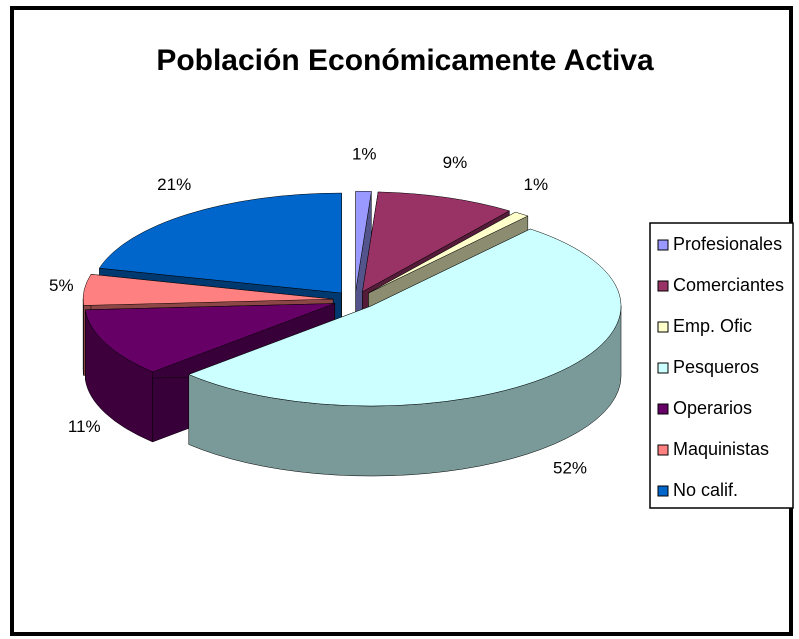 The width and height of the screenshot is (799, 639). Describe the element at coordinates (405, 60) in the screenshot. I see `chart-title: Población Económicamente Activa` at that location.